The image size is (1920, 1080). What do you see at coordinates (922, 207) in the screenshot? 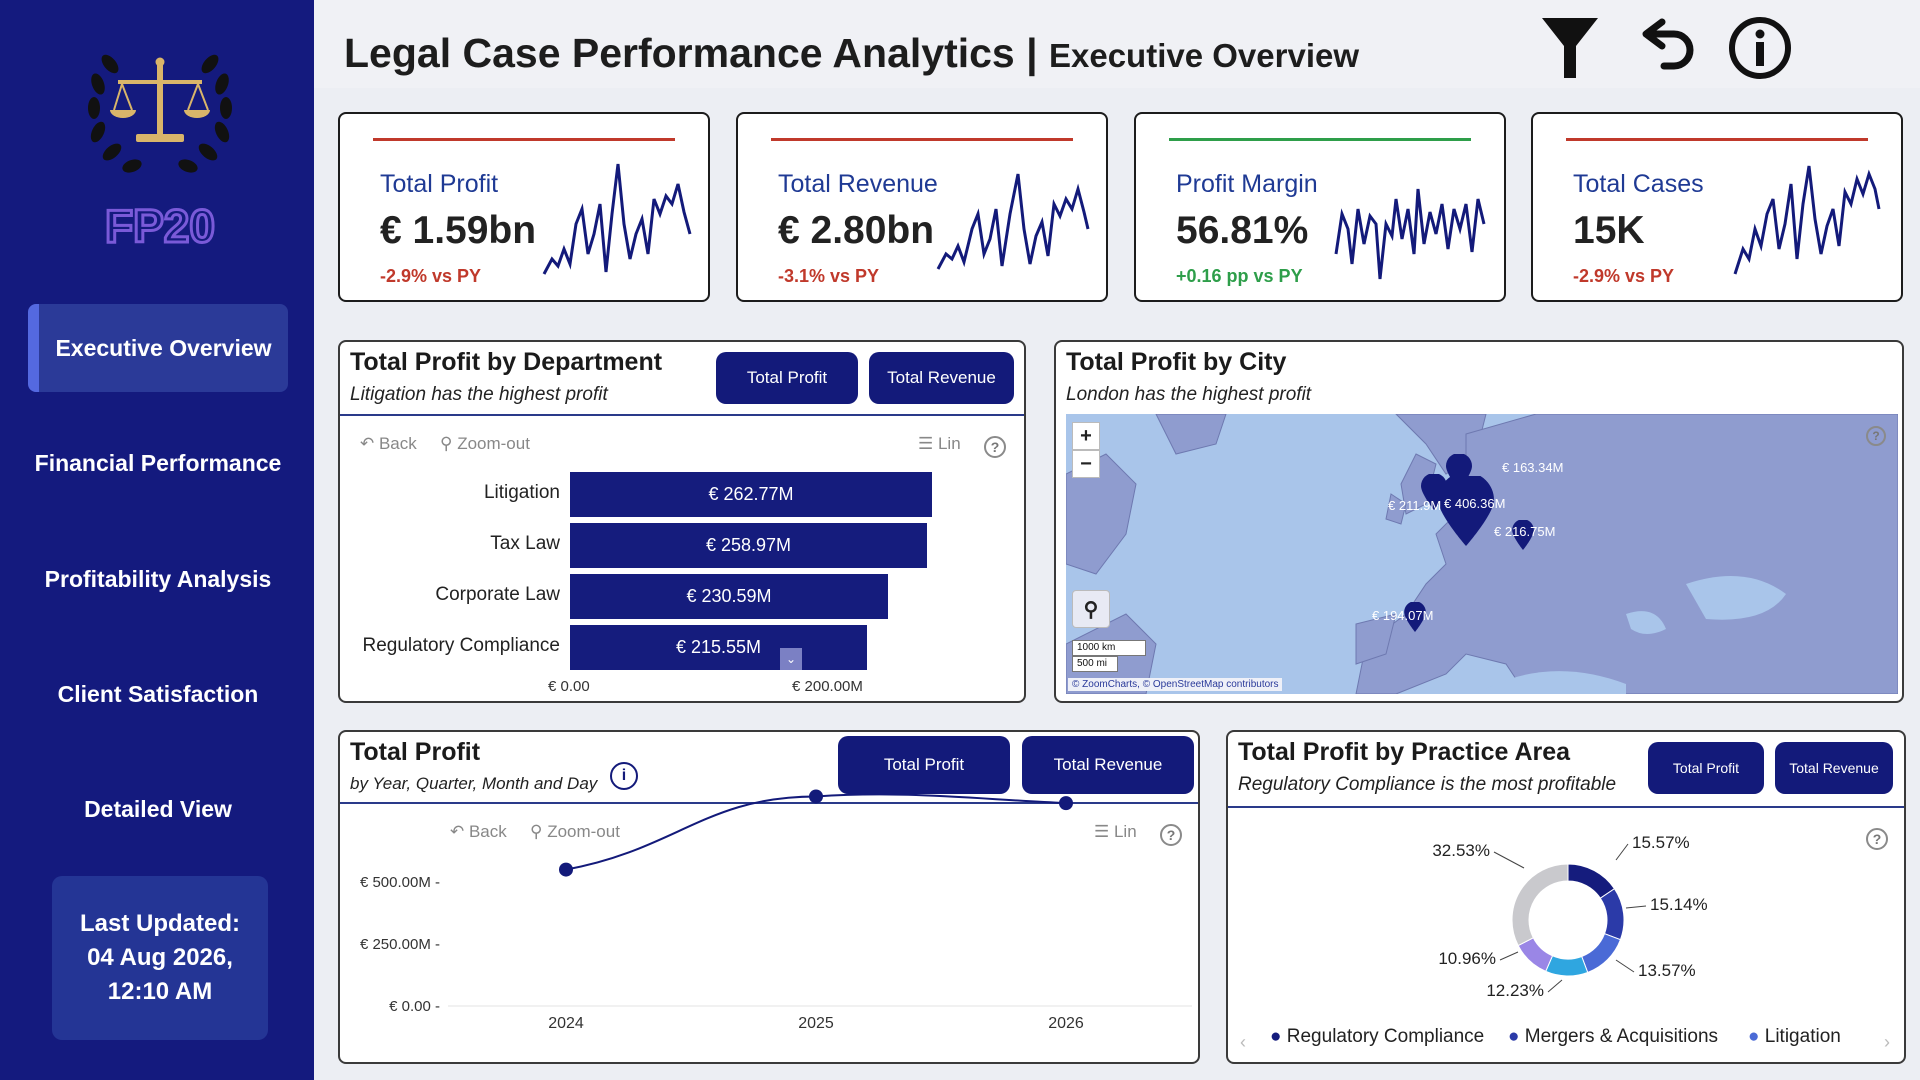
I see `kpi-card-total-revenue: Total Revenue € 2.80bn -3.1% vs PY` at bounding box center [922, 207].